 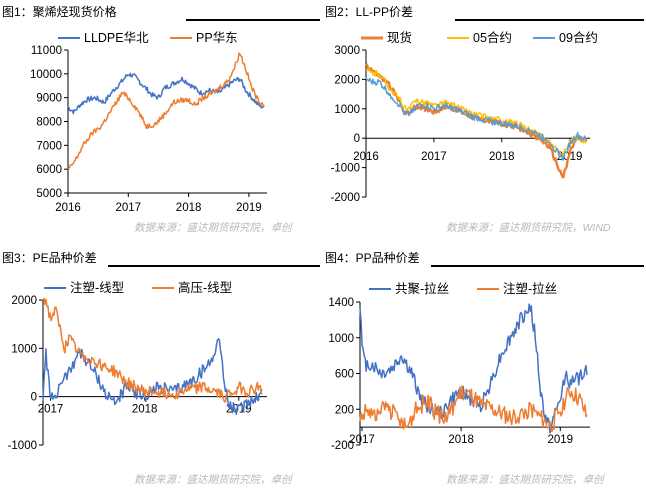 I want to click on legend-label: LLDPE华北, so click(x=116, y=37).